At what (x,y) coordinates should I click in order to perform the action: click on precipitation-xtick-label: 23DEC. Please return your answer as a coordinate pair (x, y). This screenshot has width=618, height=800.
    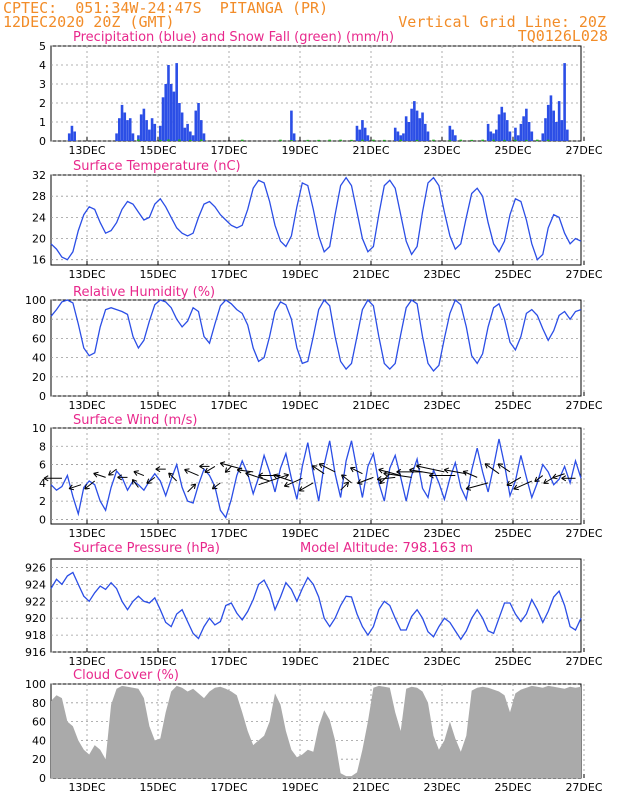
    Looking at the image, I should click on (441, 150).